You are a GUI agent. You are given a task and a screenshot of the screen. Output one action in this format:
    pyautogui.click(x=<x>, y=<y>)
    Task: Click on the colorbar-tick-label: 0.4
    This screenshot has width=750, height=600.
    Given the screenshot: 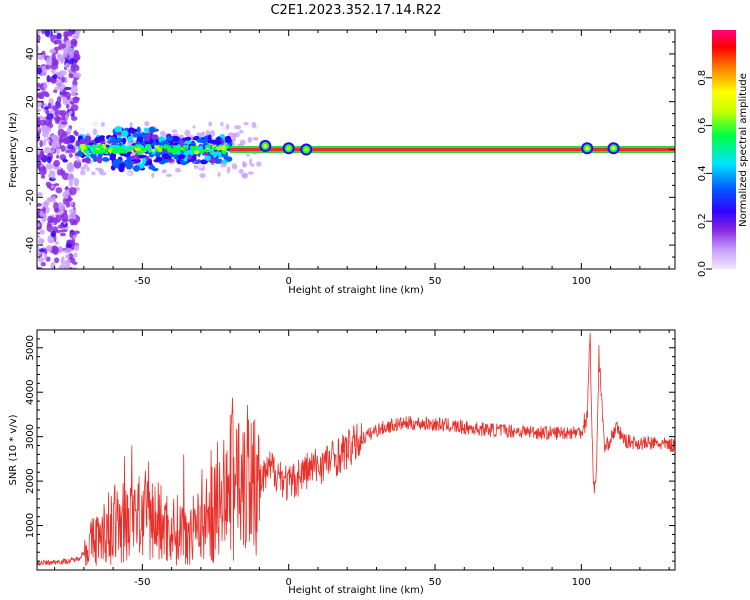 What is the action you would take?
    pyautogui.click(x=702, y=173)
    